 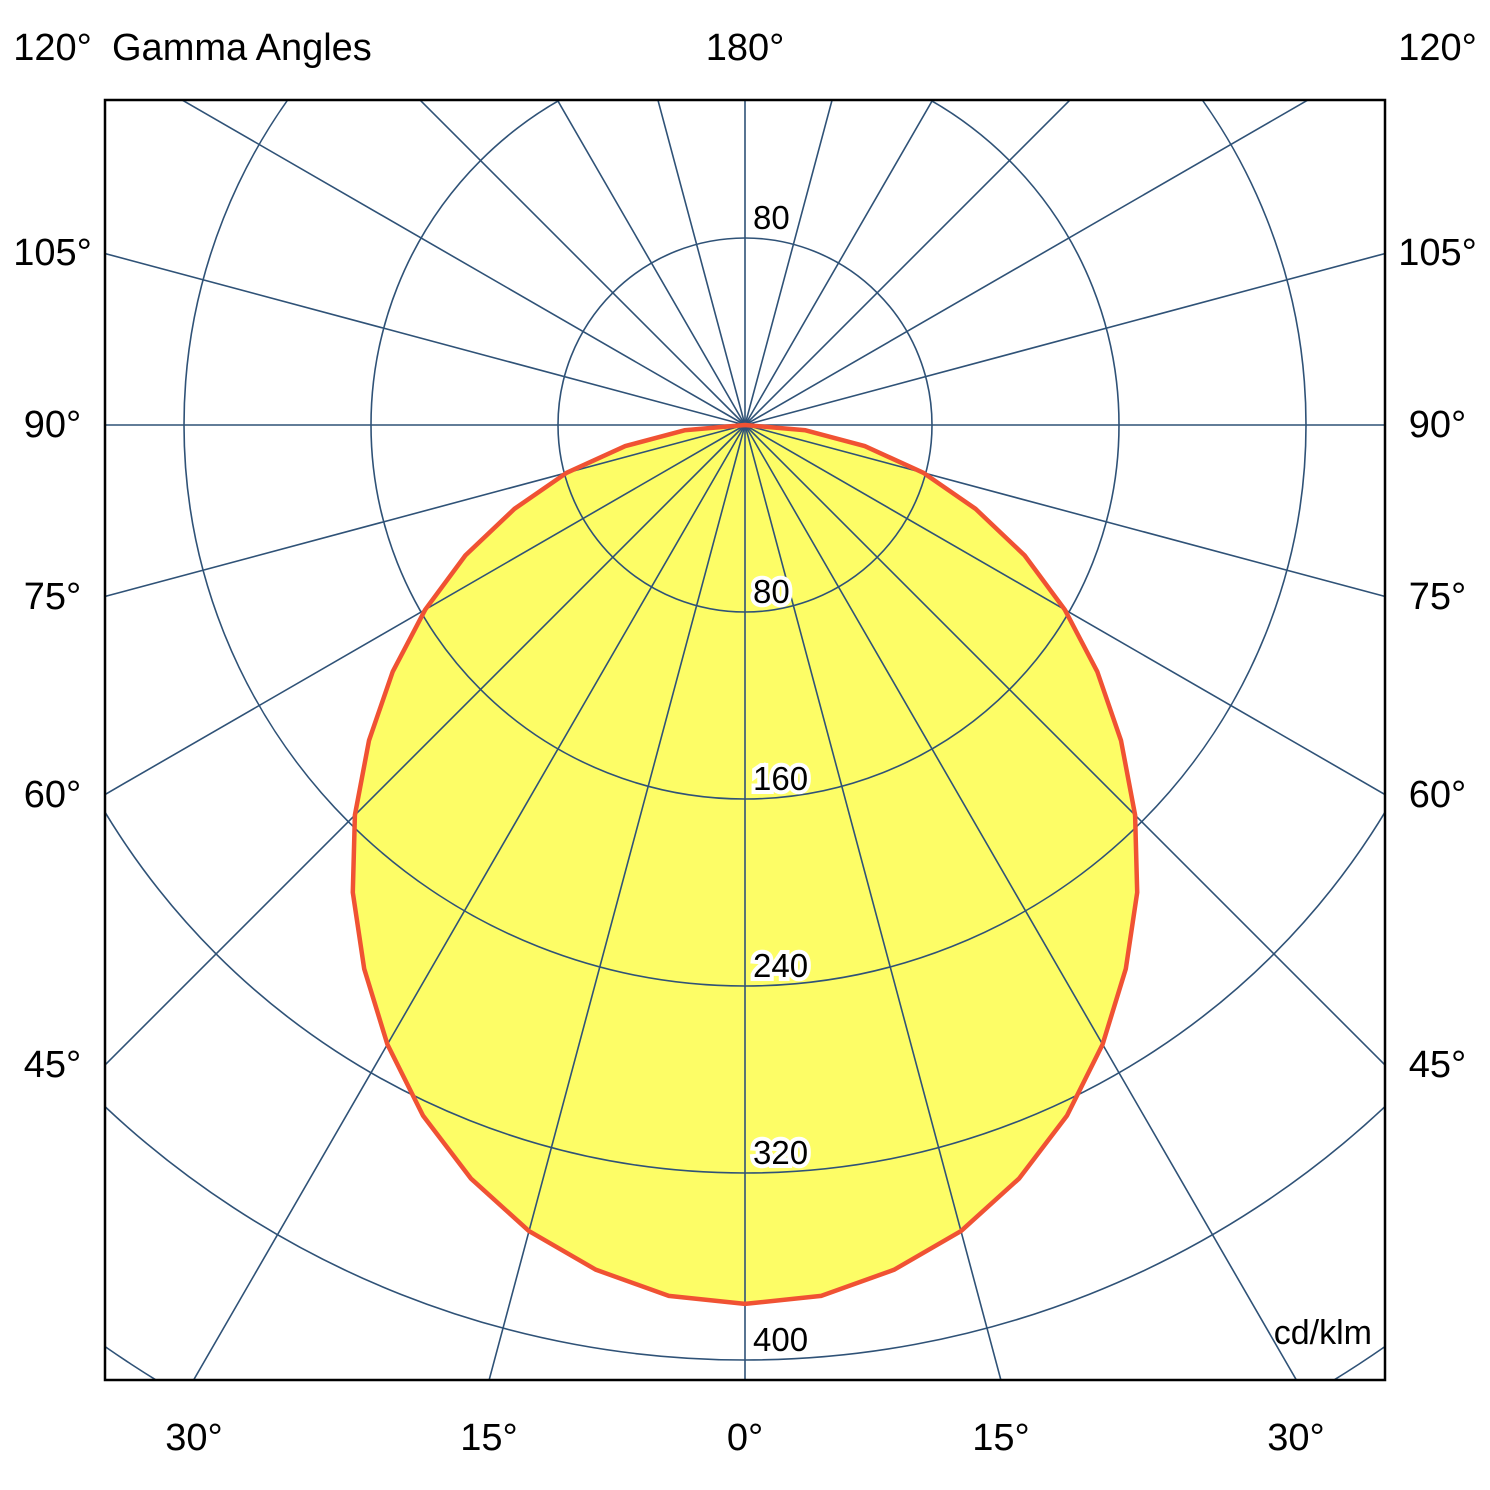 I want to click on gamma-label-bottom-30-right: 30°, so click(x=1296, y=1438).